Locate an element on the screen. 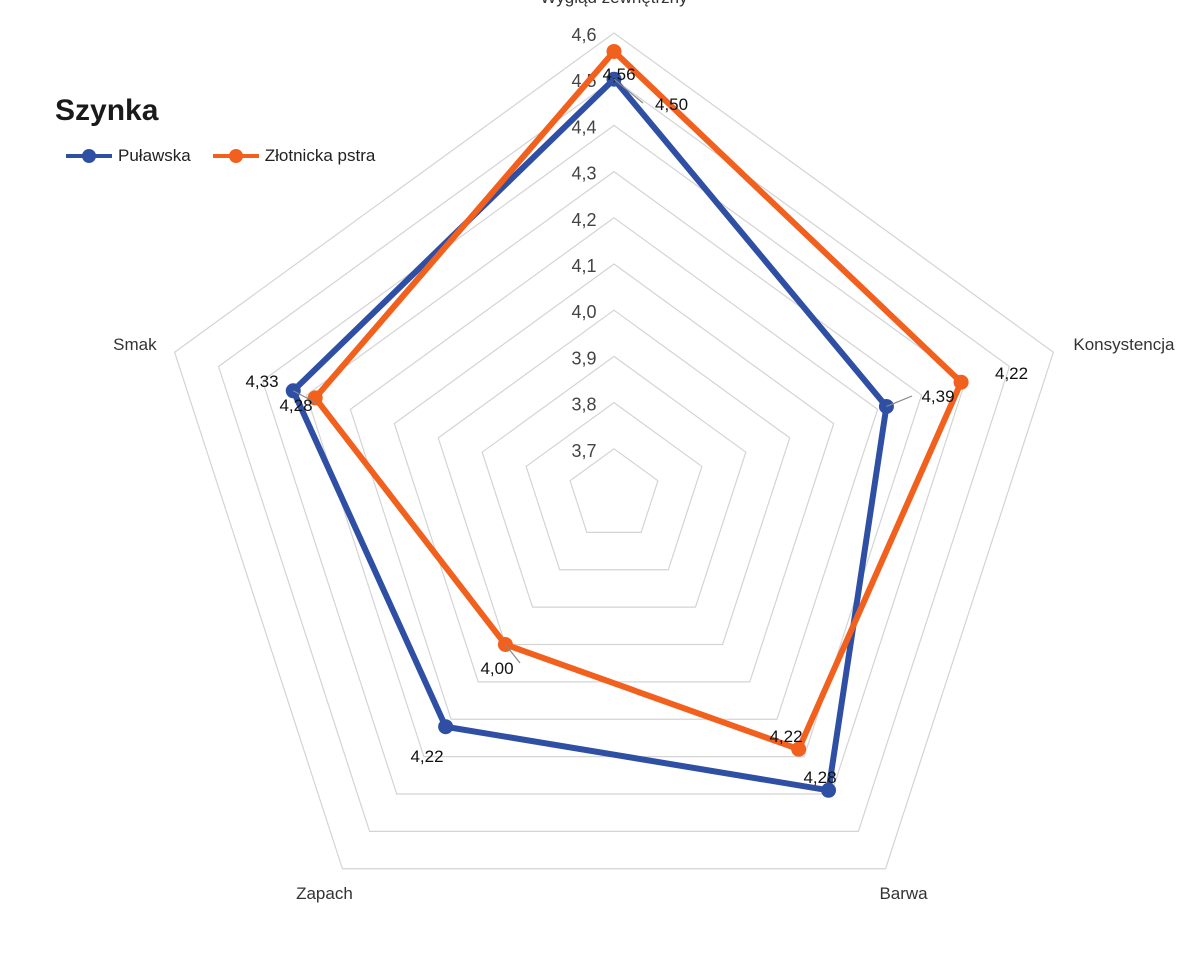  data-label: 4,00 is located at coordinates (496, 668).